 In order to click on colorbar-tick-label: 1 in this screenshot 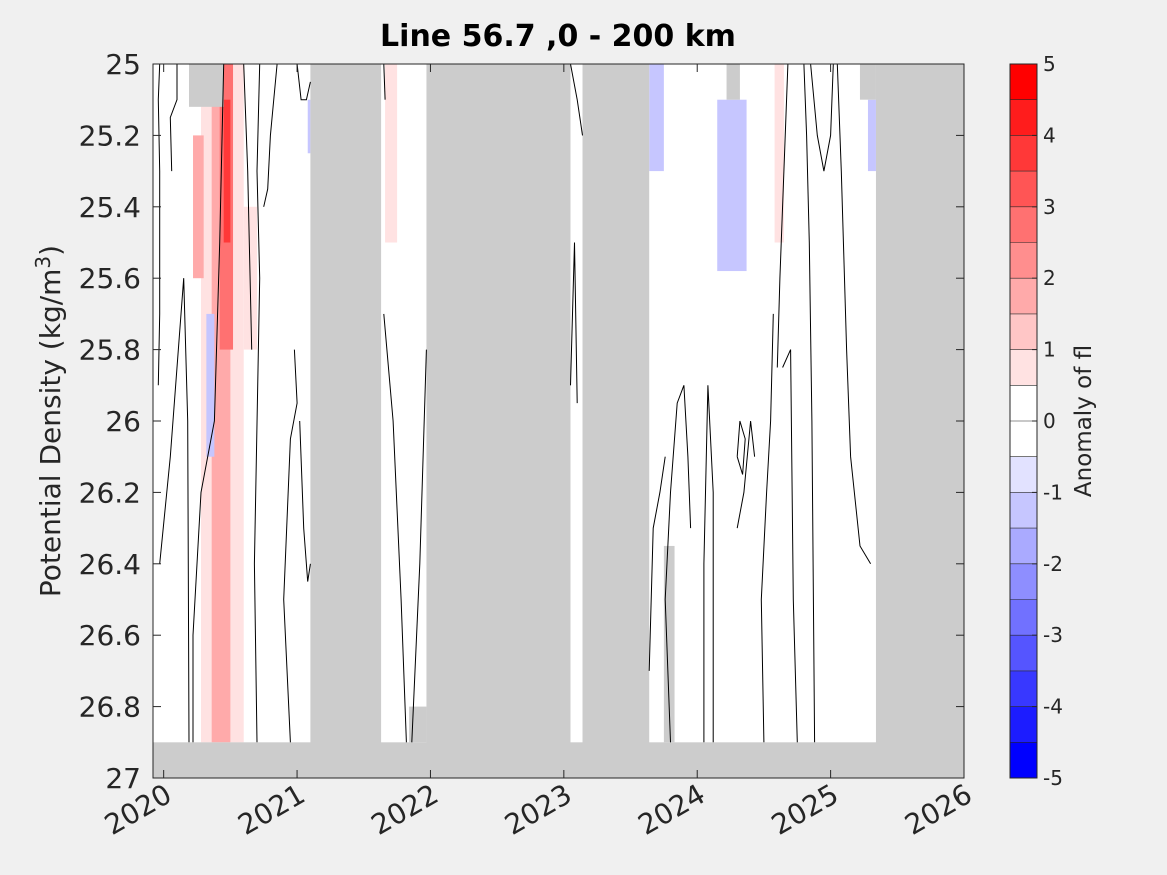, I will do `click(1049, 350)`.